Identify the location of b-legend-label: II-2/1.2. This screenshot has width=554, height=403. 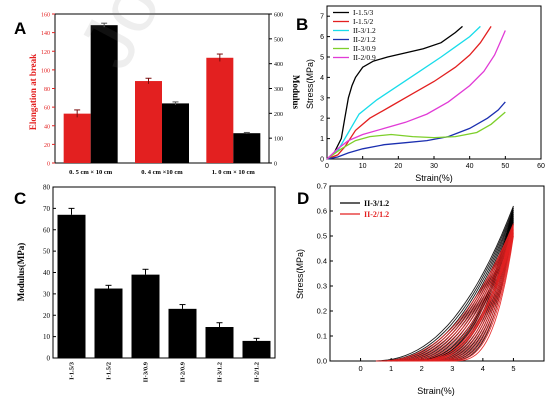
(364, 39).